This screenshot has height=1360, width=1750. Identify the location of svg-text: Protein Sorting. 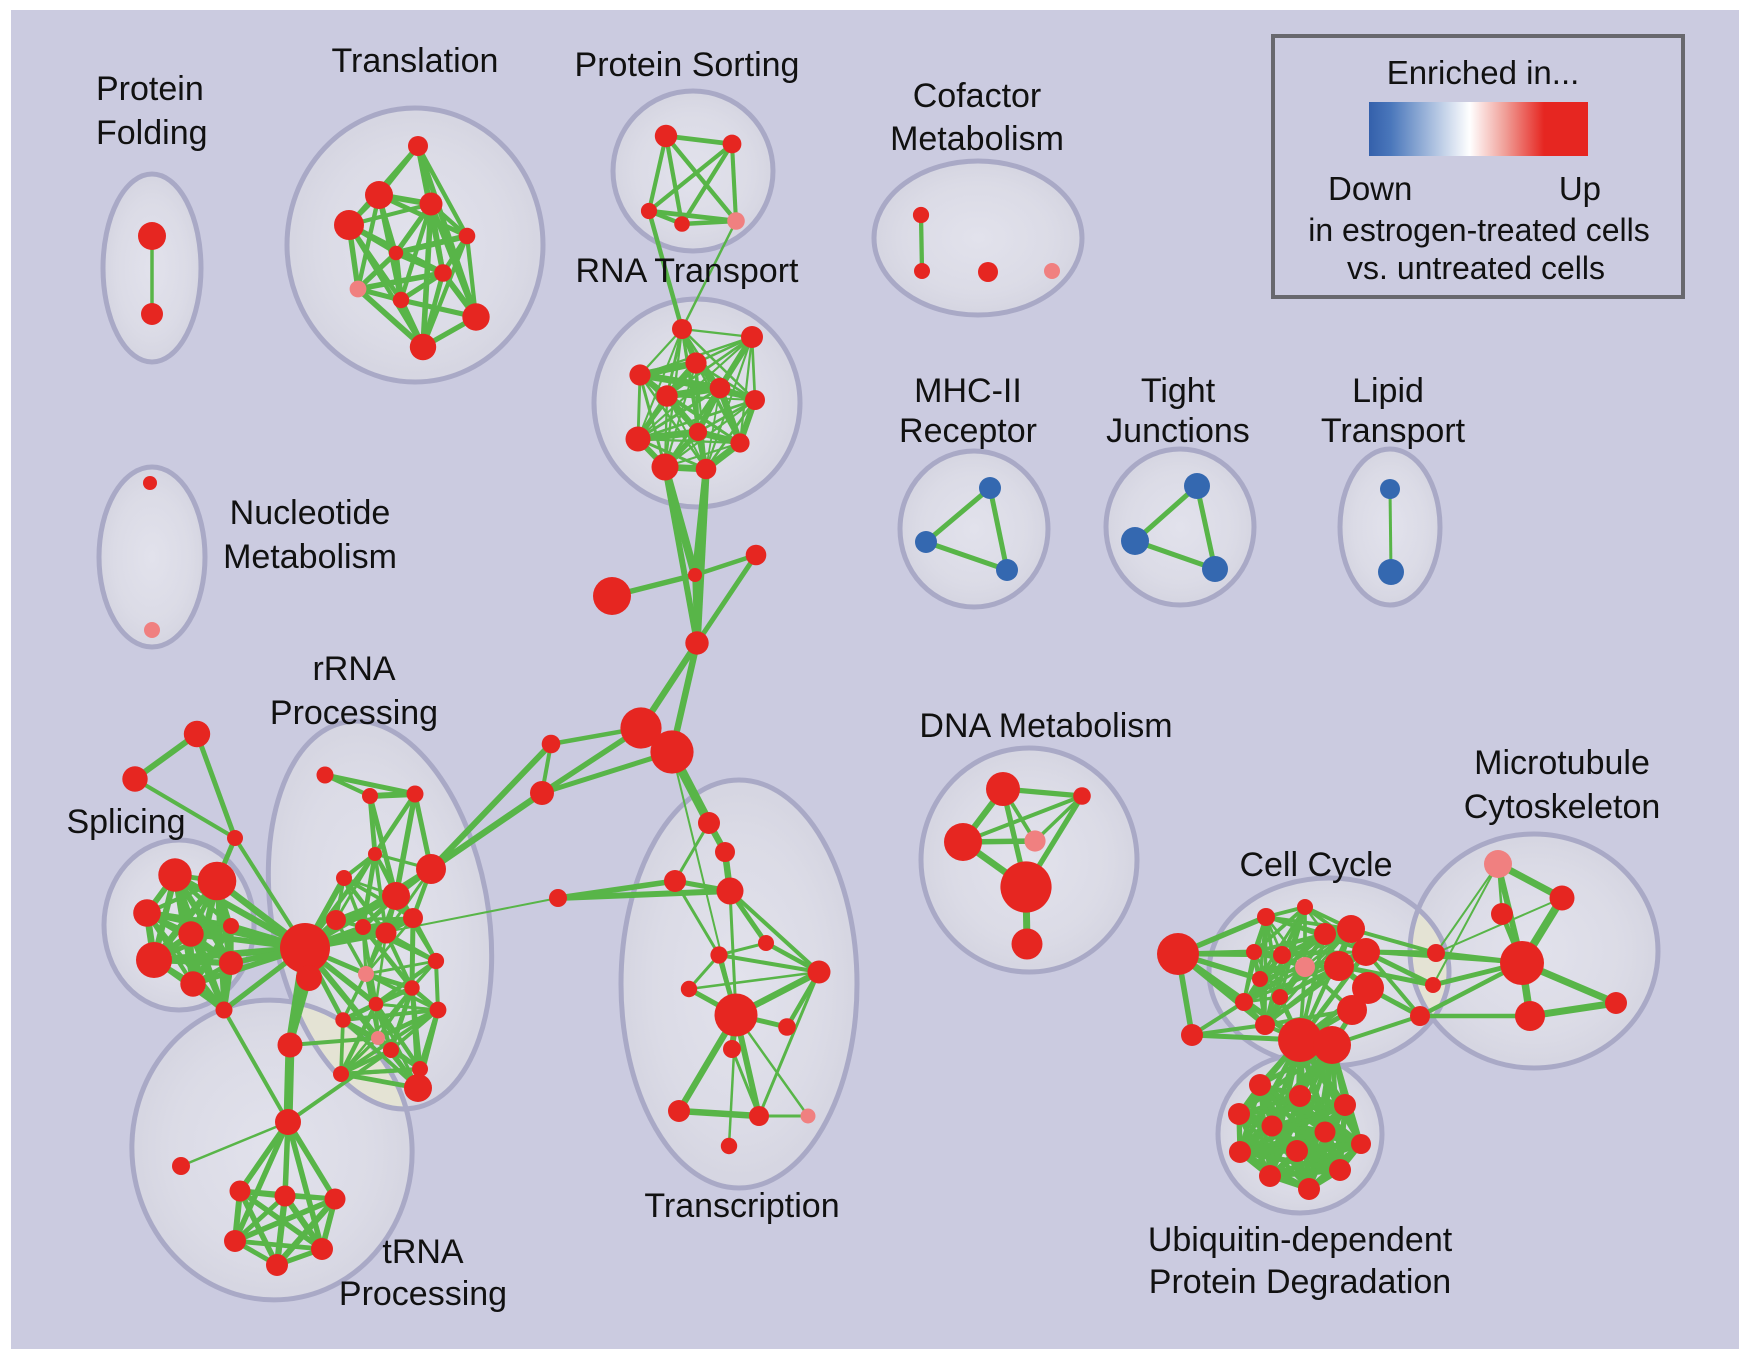
(687, 65).